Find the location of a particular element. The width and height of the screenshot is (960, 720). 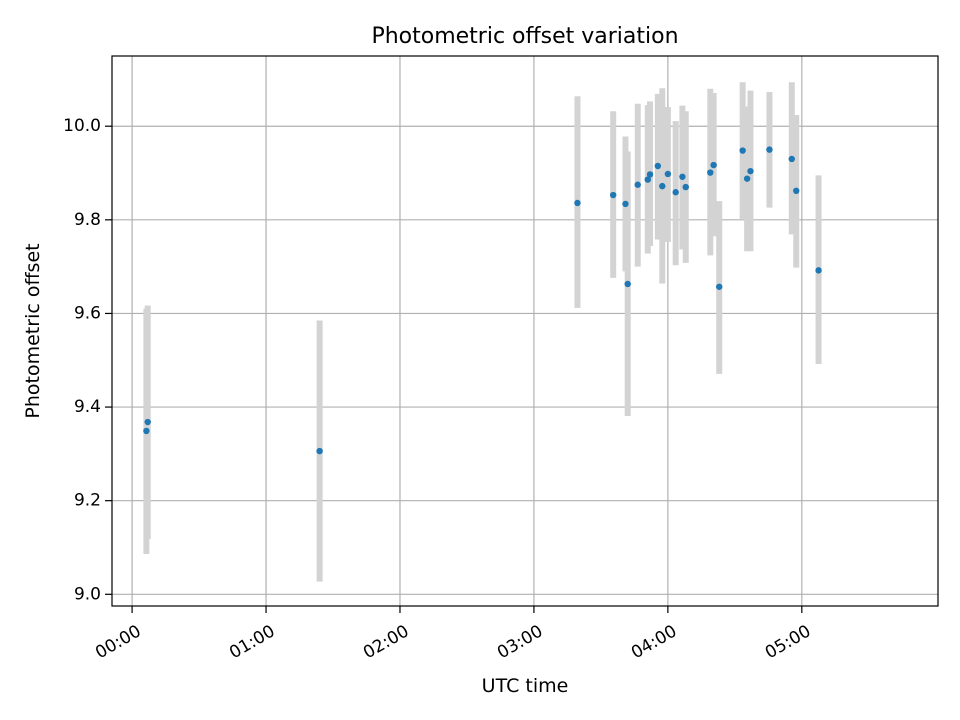

x-axis-label: UTC time is located at coordinates (525, 686).